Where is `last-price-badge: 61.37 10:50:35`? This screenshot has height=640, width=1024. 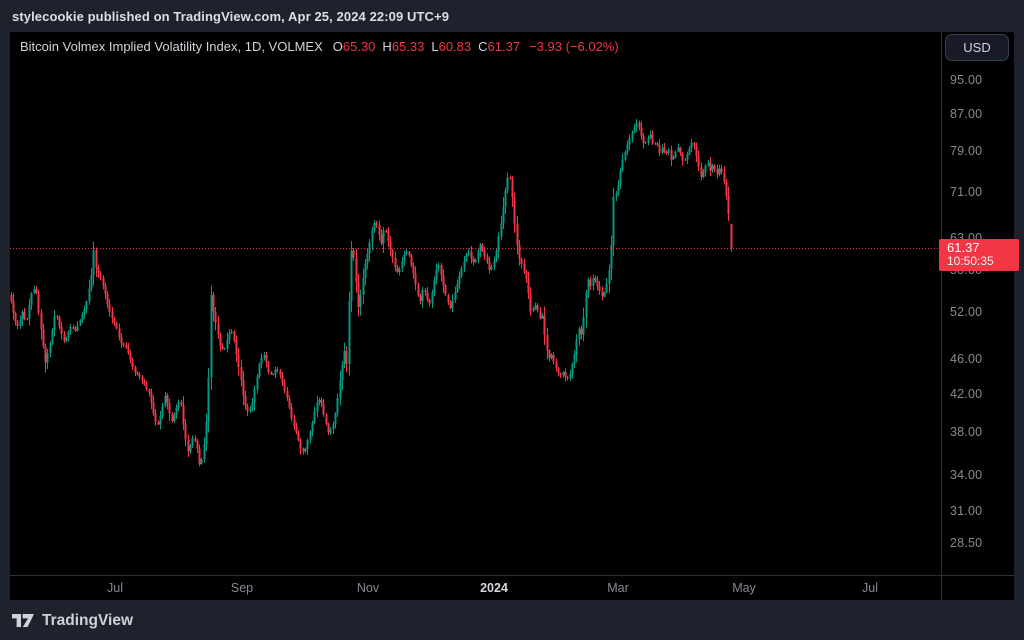
last-price-badge: 61.37 10:50:35 is located at coordinates (979, 255).